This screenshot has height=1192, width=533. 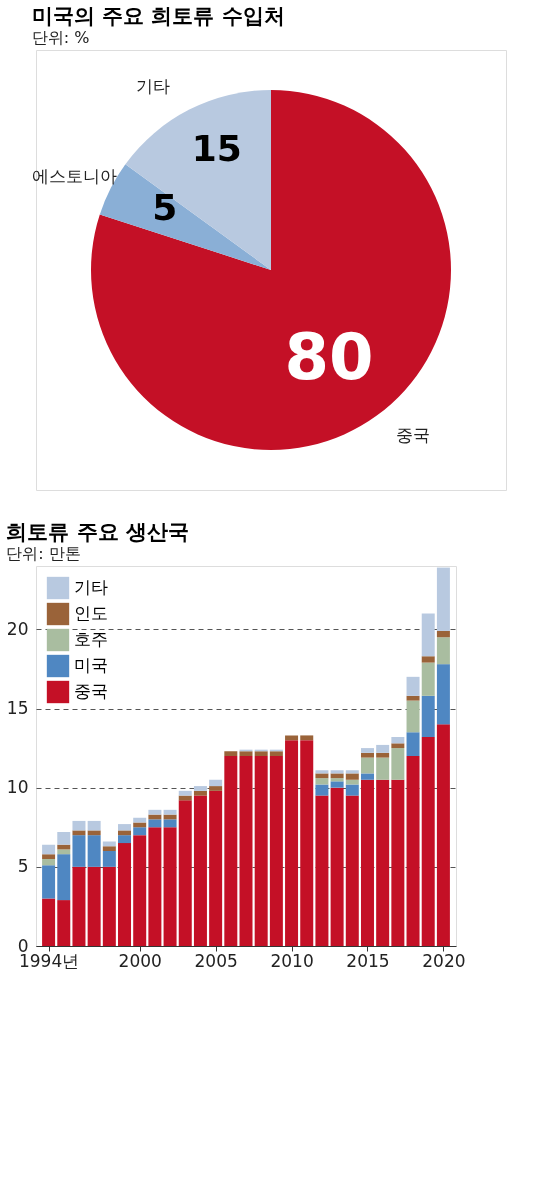 I want to click on x-tick-label: 2015, so click(x=368, y=960).